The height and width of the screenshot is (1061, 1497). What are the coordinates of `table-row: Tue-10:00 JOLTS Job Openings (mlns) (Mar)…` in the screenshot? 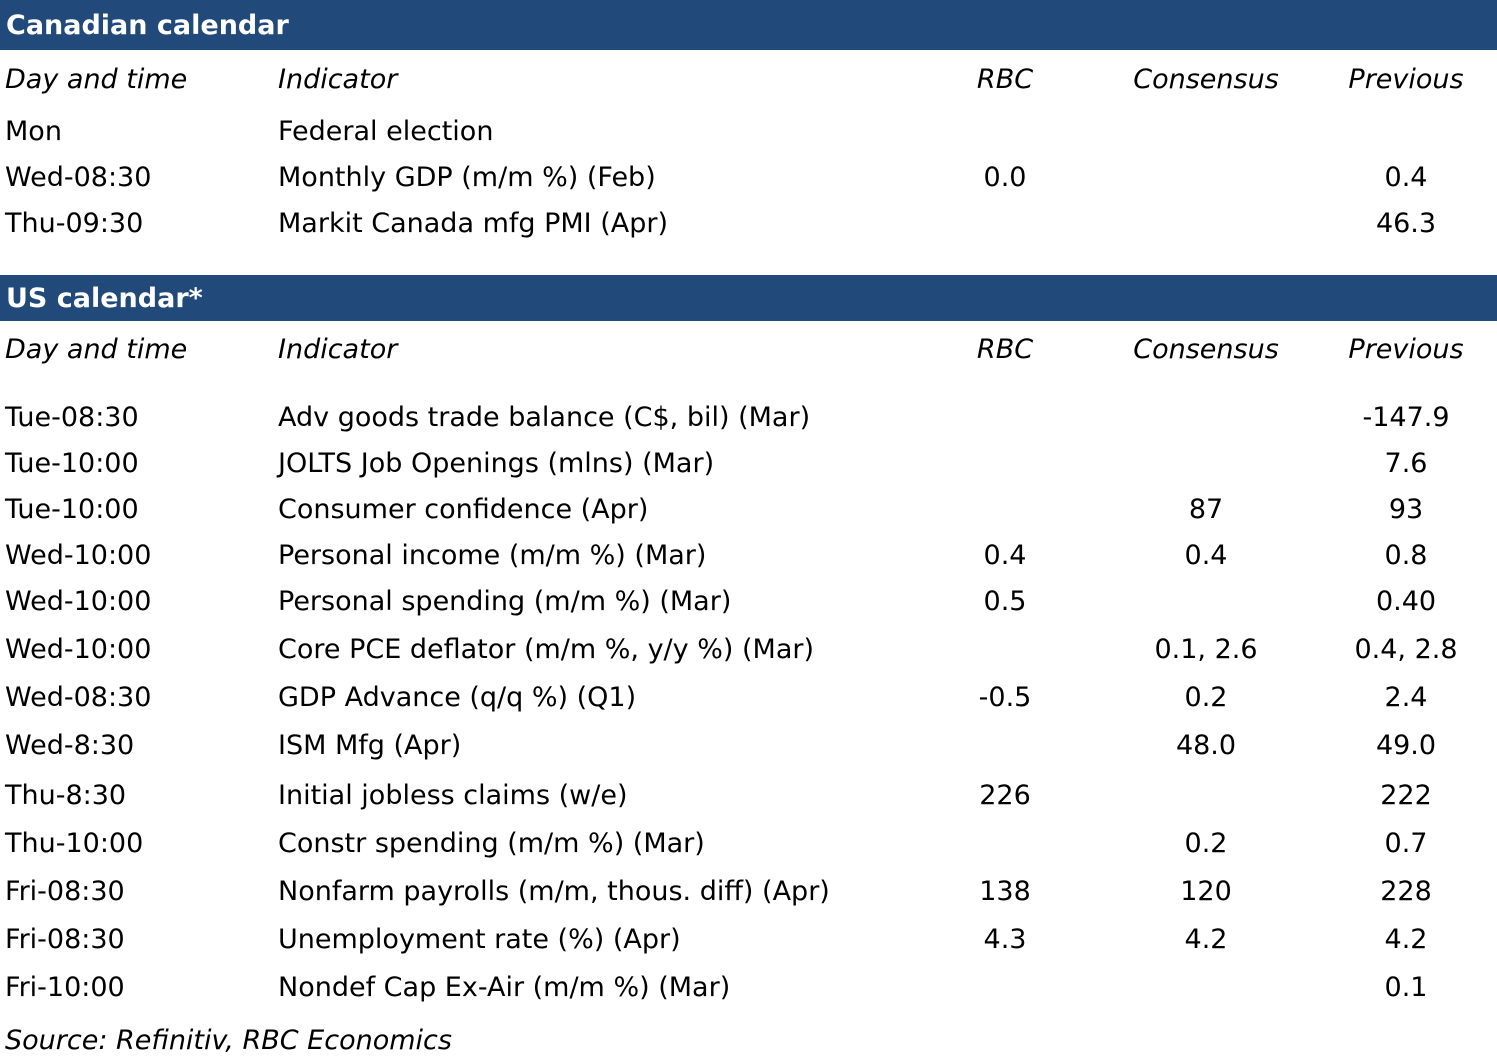 It's located at (748, 464).